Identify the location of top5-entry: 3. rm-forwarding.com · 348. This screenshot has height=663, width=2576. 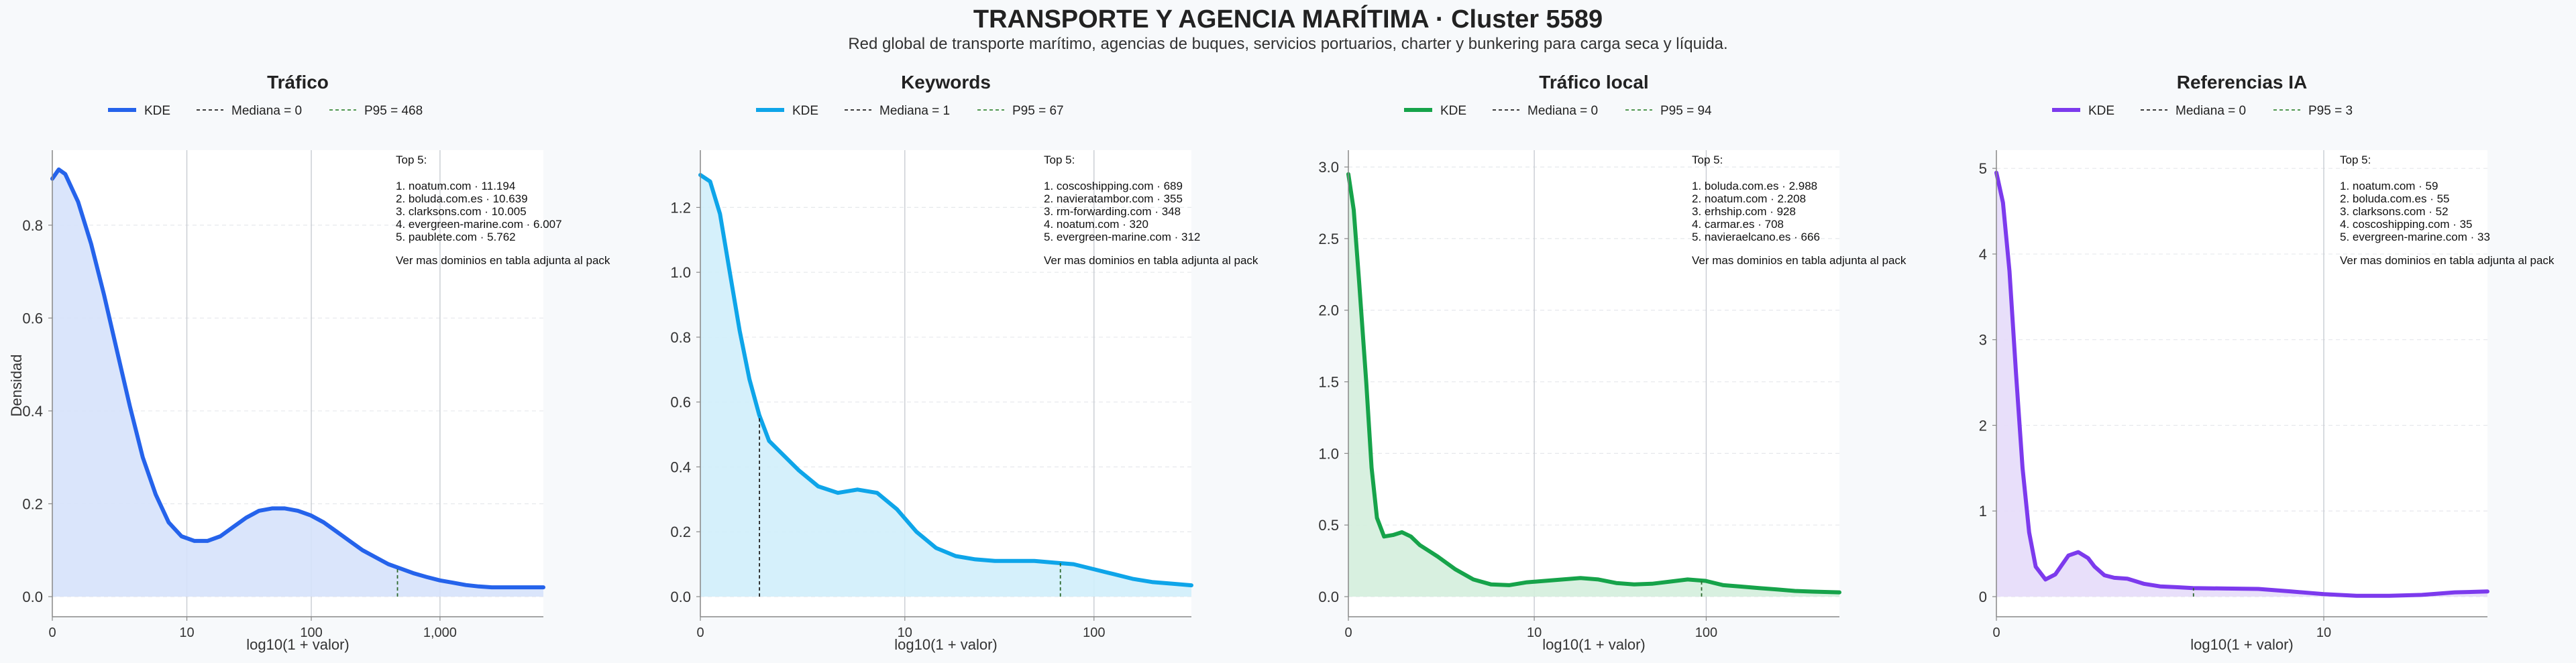
(1112, 211).